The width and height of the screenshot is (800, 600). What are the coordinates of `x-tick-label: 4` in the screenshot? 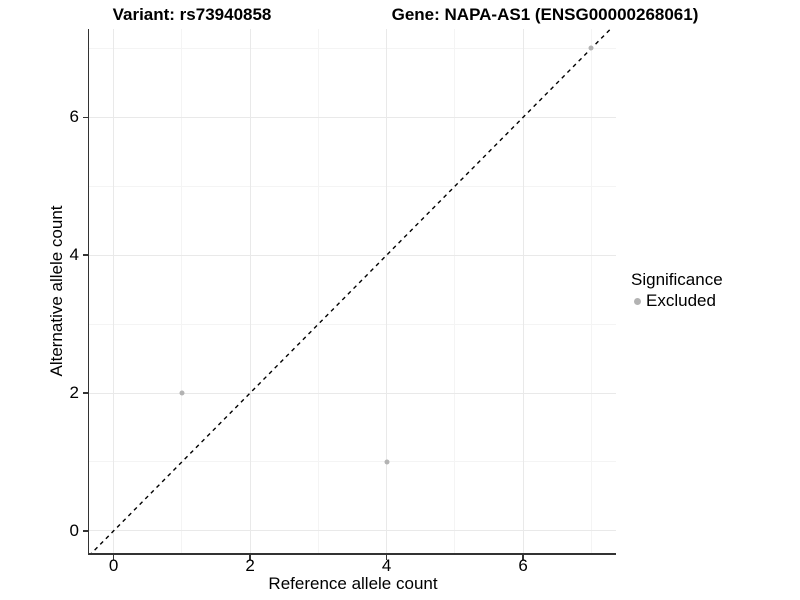 It's located at (386, 565).